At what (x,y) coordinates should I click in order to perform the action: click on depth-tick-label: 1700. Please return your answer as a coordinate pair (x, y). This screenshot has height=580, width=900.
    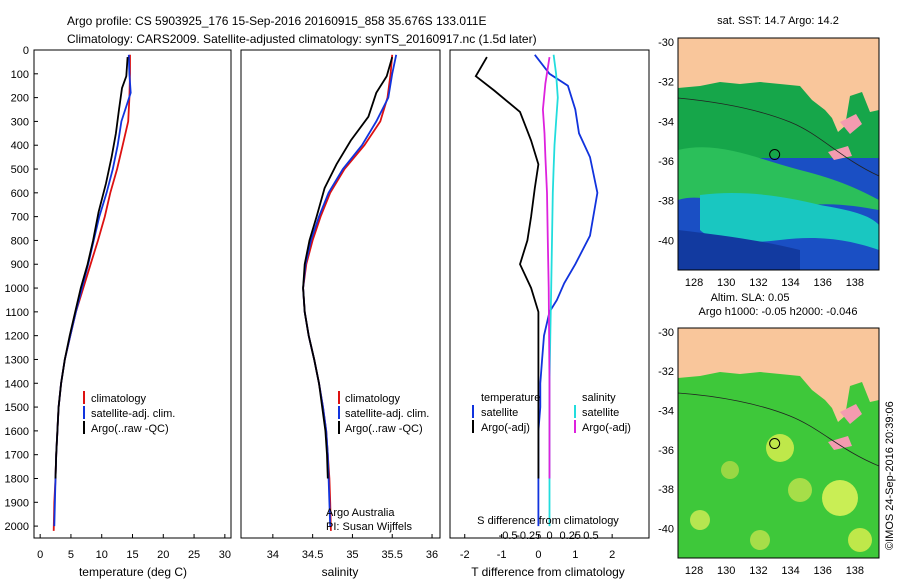
    Looking at the image, I should click on (17, 456).